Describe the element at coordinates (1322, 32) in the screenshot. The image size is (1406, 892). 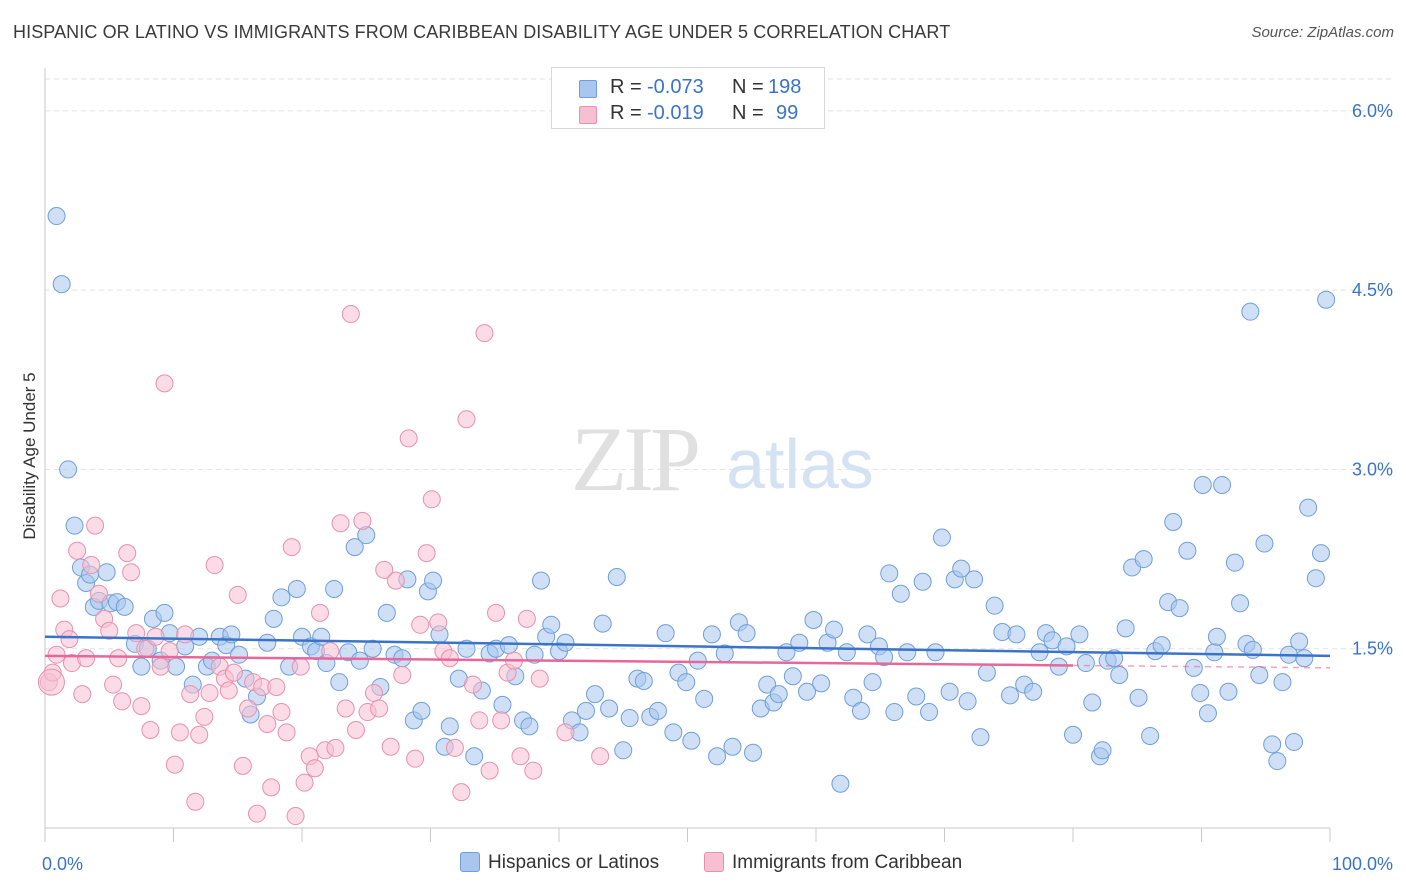
I see `source-label: Source: ZipAtlas.com` at that location.